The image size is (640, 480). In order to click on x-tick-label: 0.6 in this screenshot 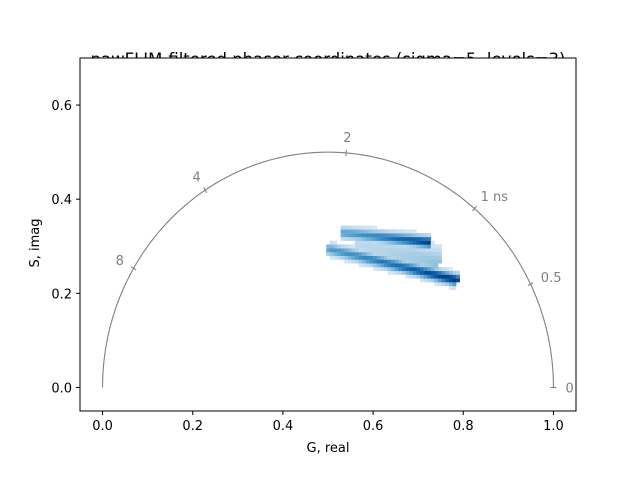, I will do `click(373, 426)`.